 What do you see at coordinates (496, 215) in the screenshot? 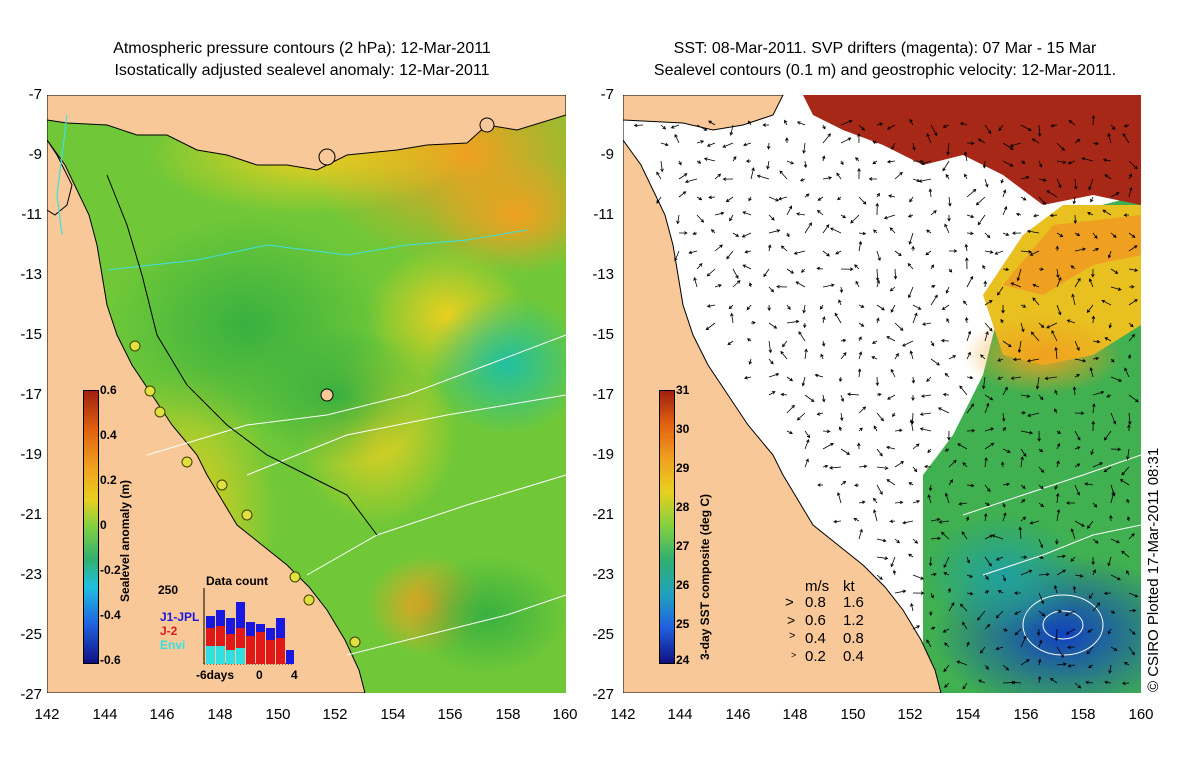
I see `anomaly-high-e` at bounding box center [496, 215].